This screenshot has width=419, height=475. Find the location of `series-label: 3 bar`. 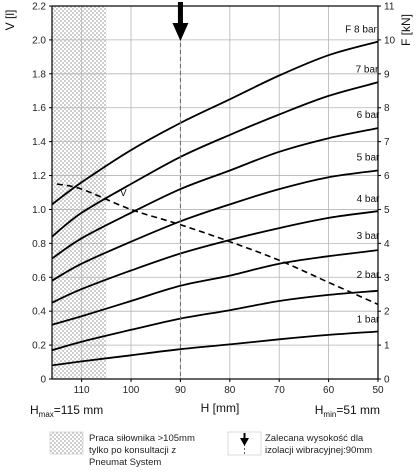

series-label: 3 bar is located at coordinates (368, 236).